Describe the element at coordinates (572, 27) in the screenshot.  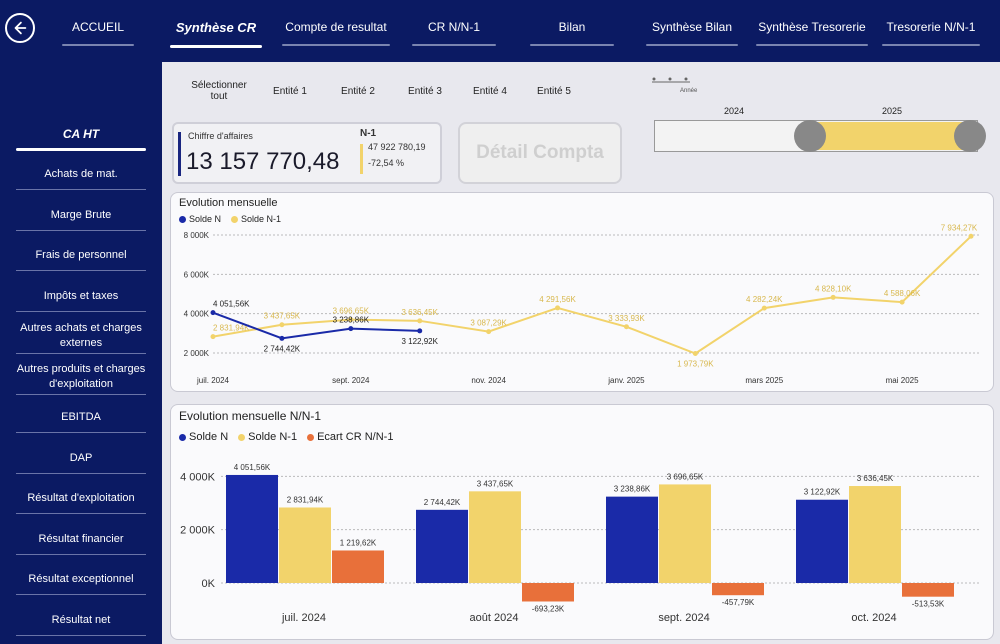
I see `tab-label: Bilan` at that location.